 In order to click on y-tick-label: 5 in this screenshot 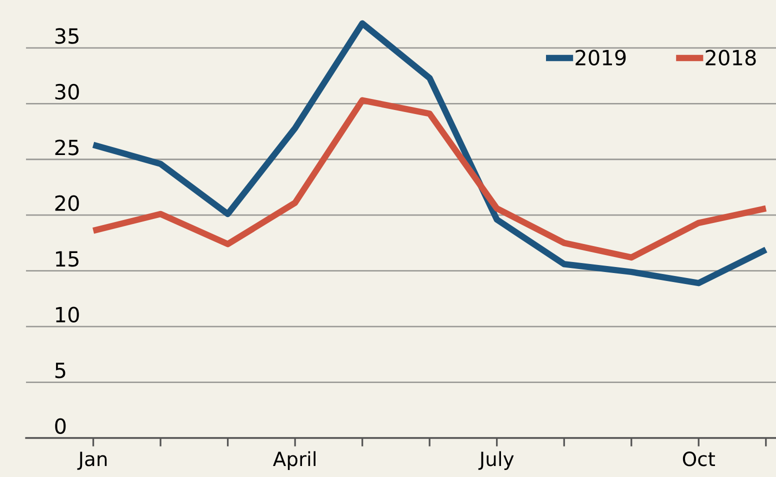, I will do `click(60, 370)`.